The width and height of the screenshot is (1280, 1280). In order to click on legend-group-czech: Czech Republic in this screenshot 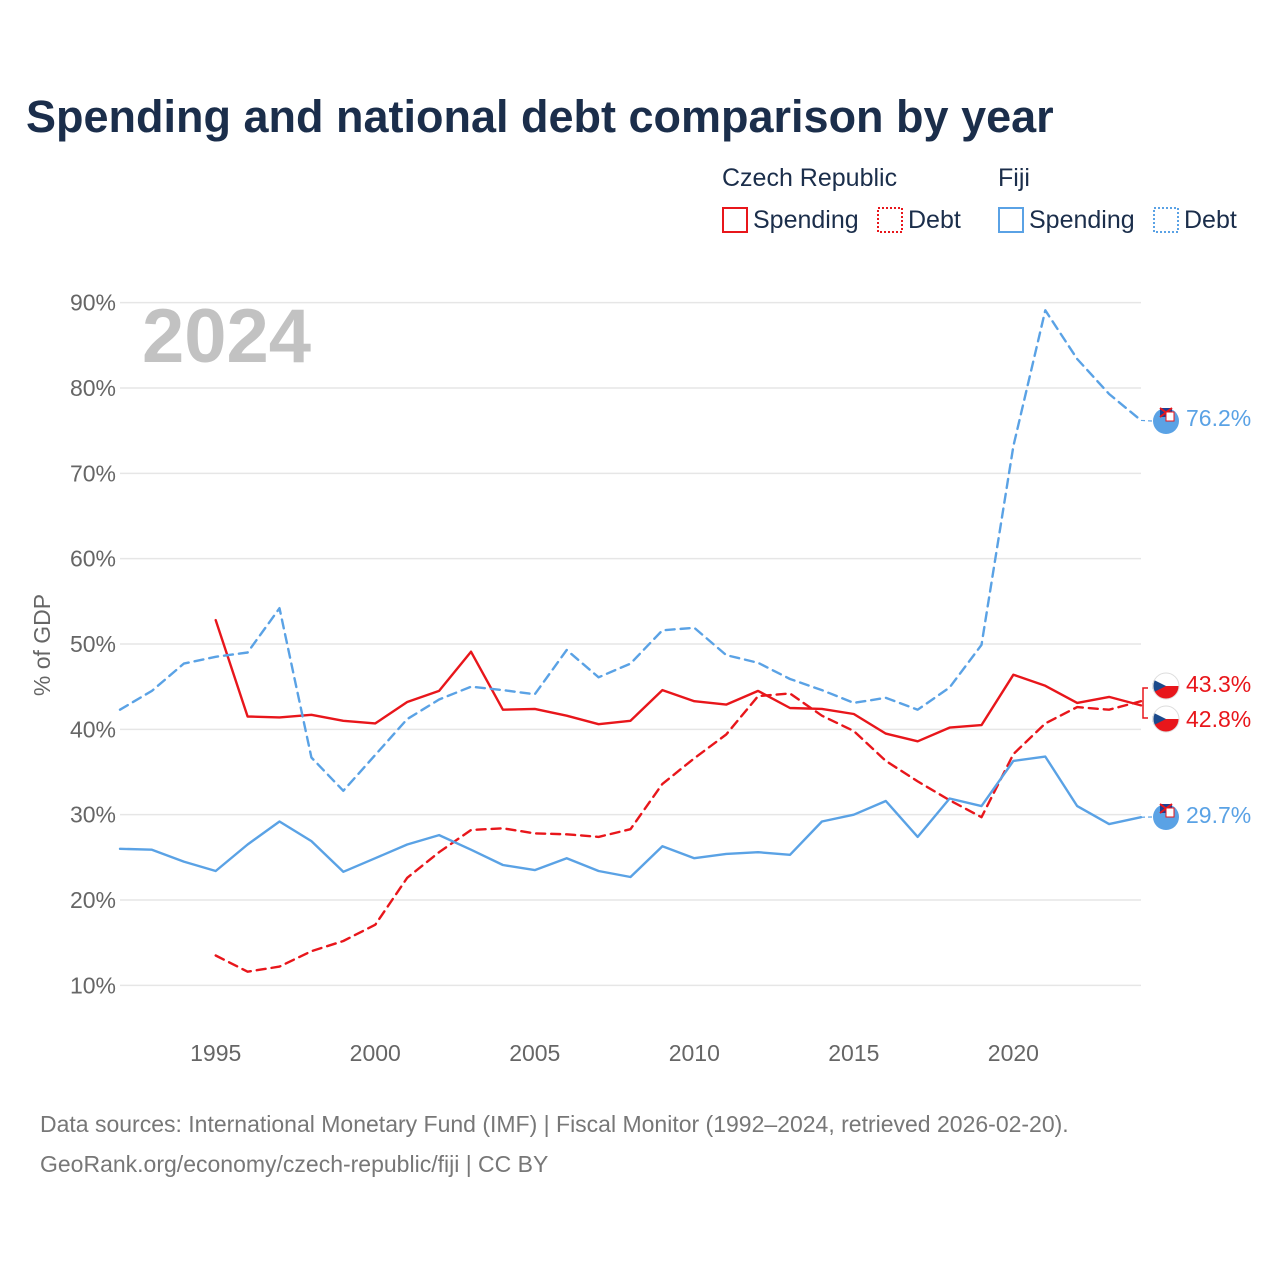, I will do `click(809, 178)`.